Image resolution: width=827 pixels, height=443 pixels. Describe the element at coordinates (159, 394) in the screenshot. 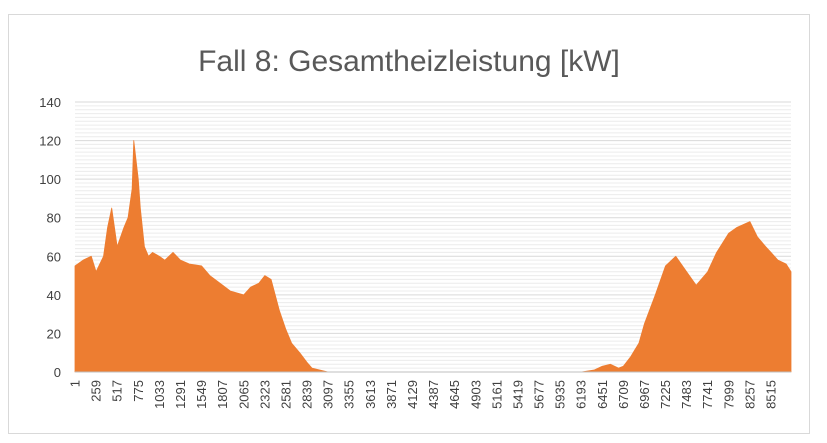

I see `x-tick-label: 1033` at that location.